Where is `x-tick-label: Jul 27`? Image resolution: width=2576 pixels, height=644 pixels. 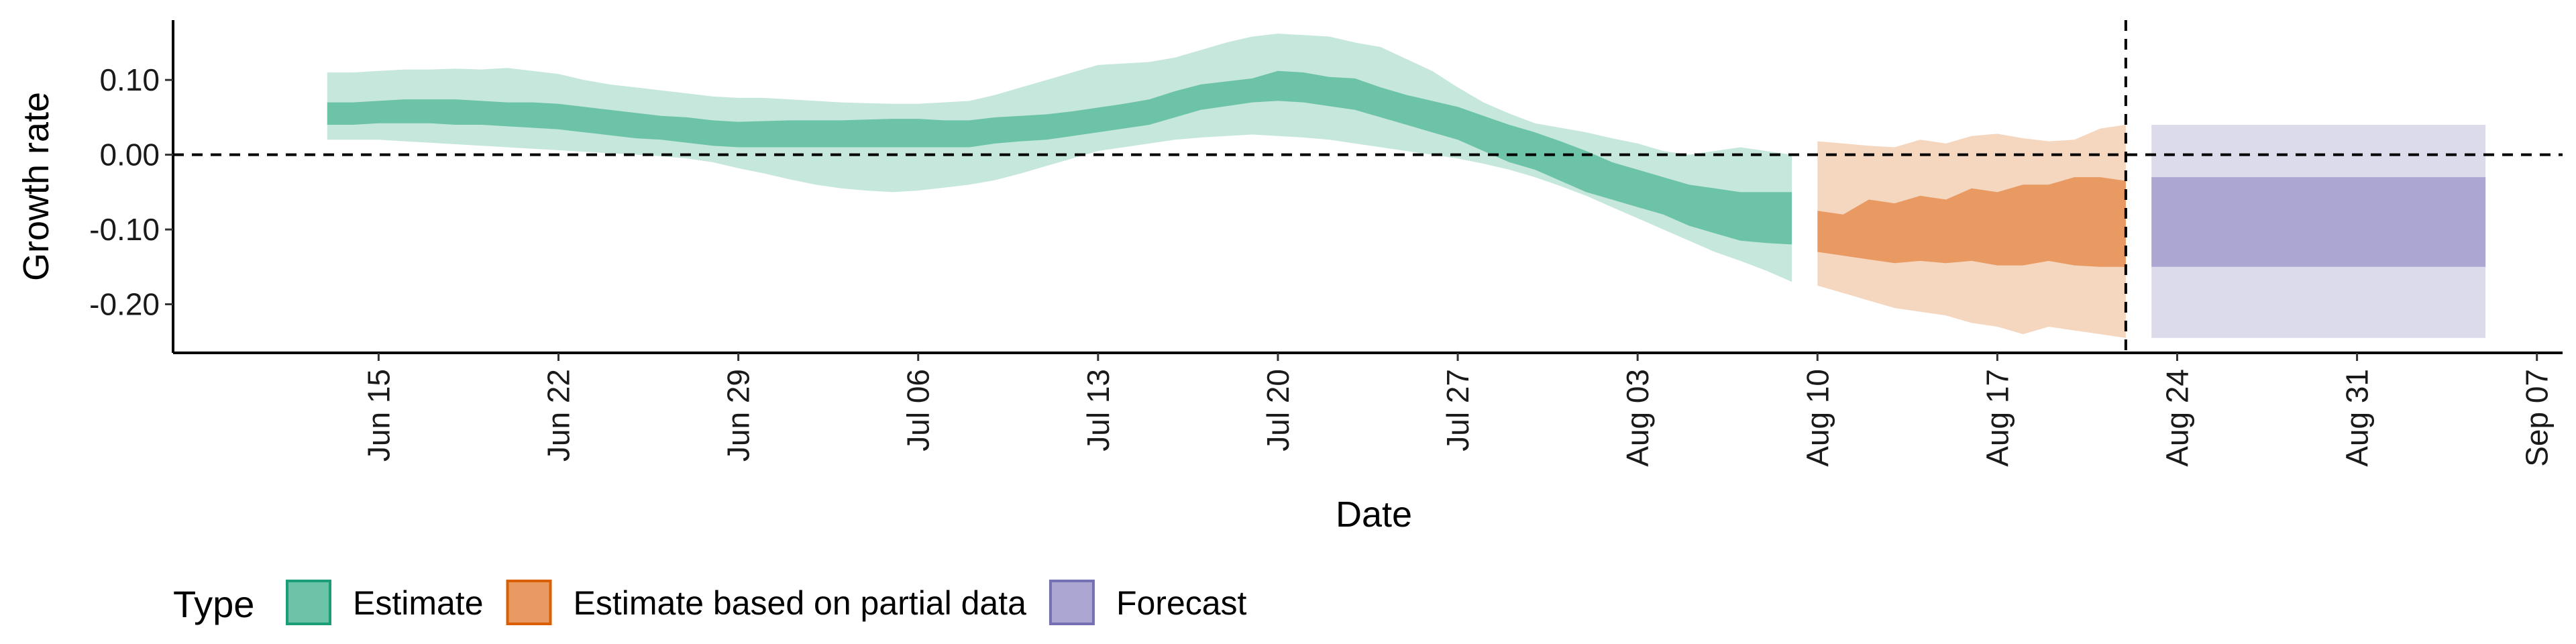 x-tick-label: Jul 27 is located at coordinates (1457, 410).